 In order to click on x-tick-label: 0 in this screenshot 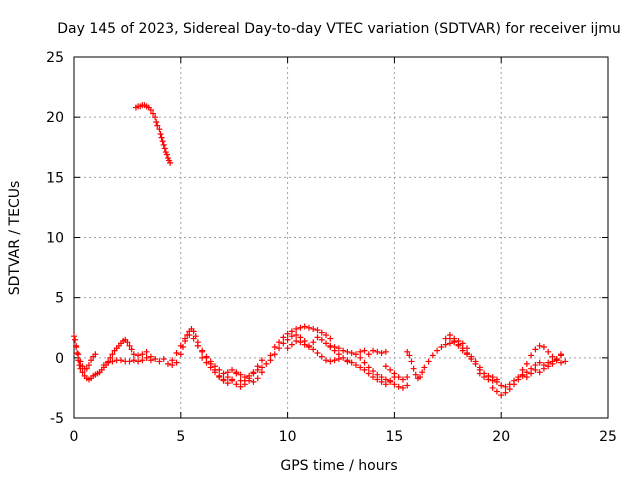, I will do `click(74, 437)`.